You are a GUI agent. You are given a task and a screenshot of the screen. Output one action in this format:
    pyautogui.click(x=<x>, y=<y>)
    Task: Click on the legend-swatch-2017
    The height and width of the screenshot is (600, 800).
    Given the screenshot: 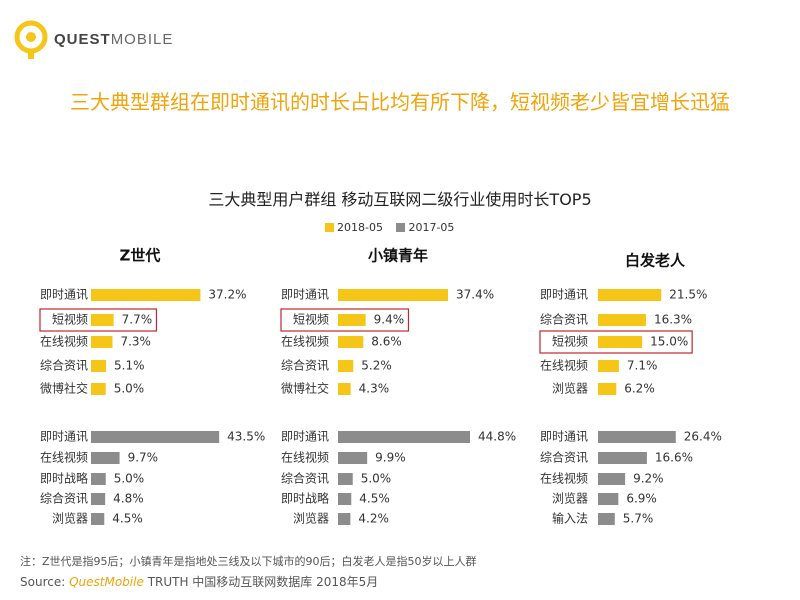 What is the action you would take?
    pyautogui.click(x=401, y=227)
    